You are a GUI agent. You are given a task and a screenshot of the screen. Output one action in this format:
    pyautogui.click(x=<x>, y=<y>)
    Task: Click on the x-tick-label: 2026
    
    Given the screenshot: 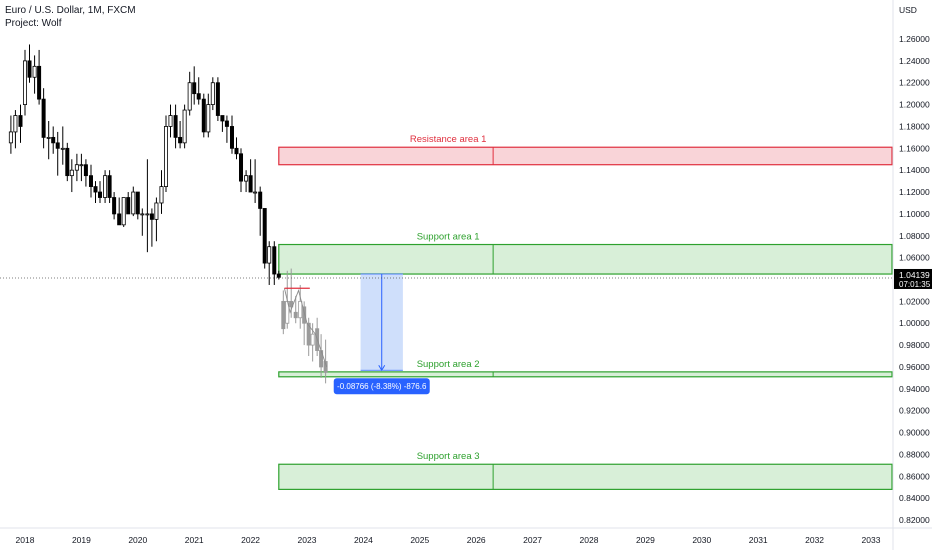 What is the action you would take?
    pyautogui.click(x=476, y=540)
    